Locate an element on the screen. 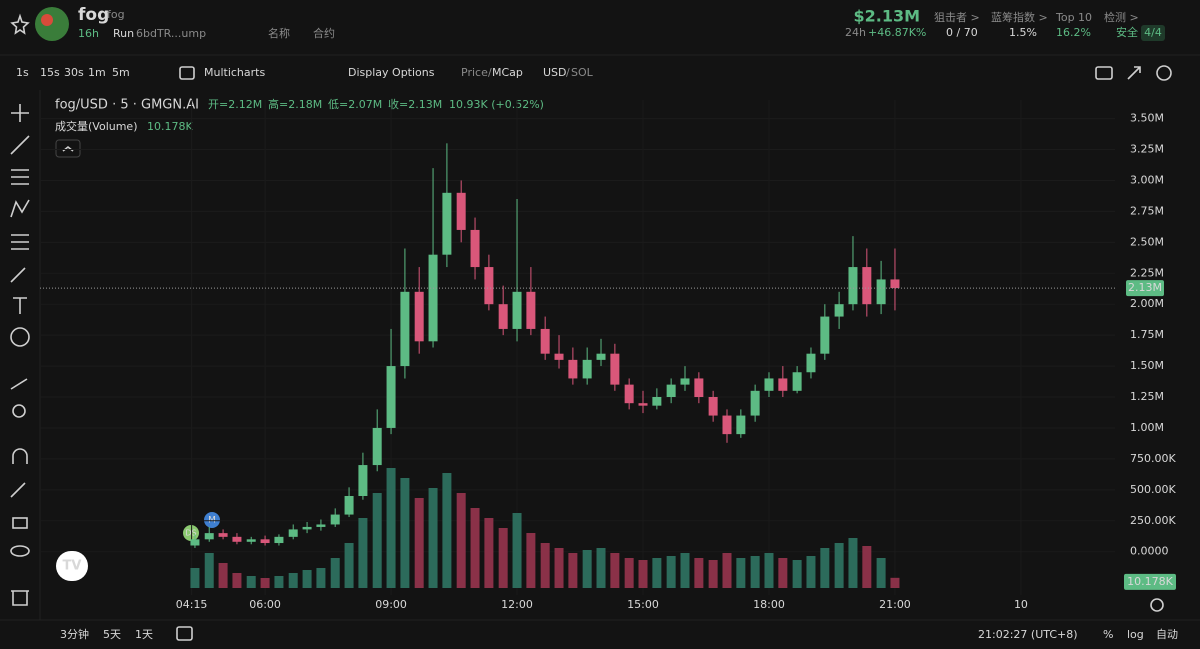  stat-value: 1.5% is located at coordinates (1023, 32).